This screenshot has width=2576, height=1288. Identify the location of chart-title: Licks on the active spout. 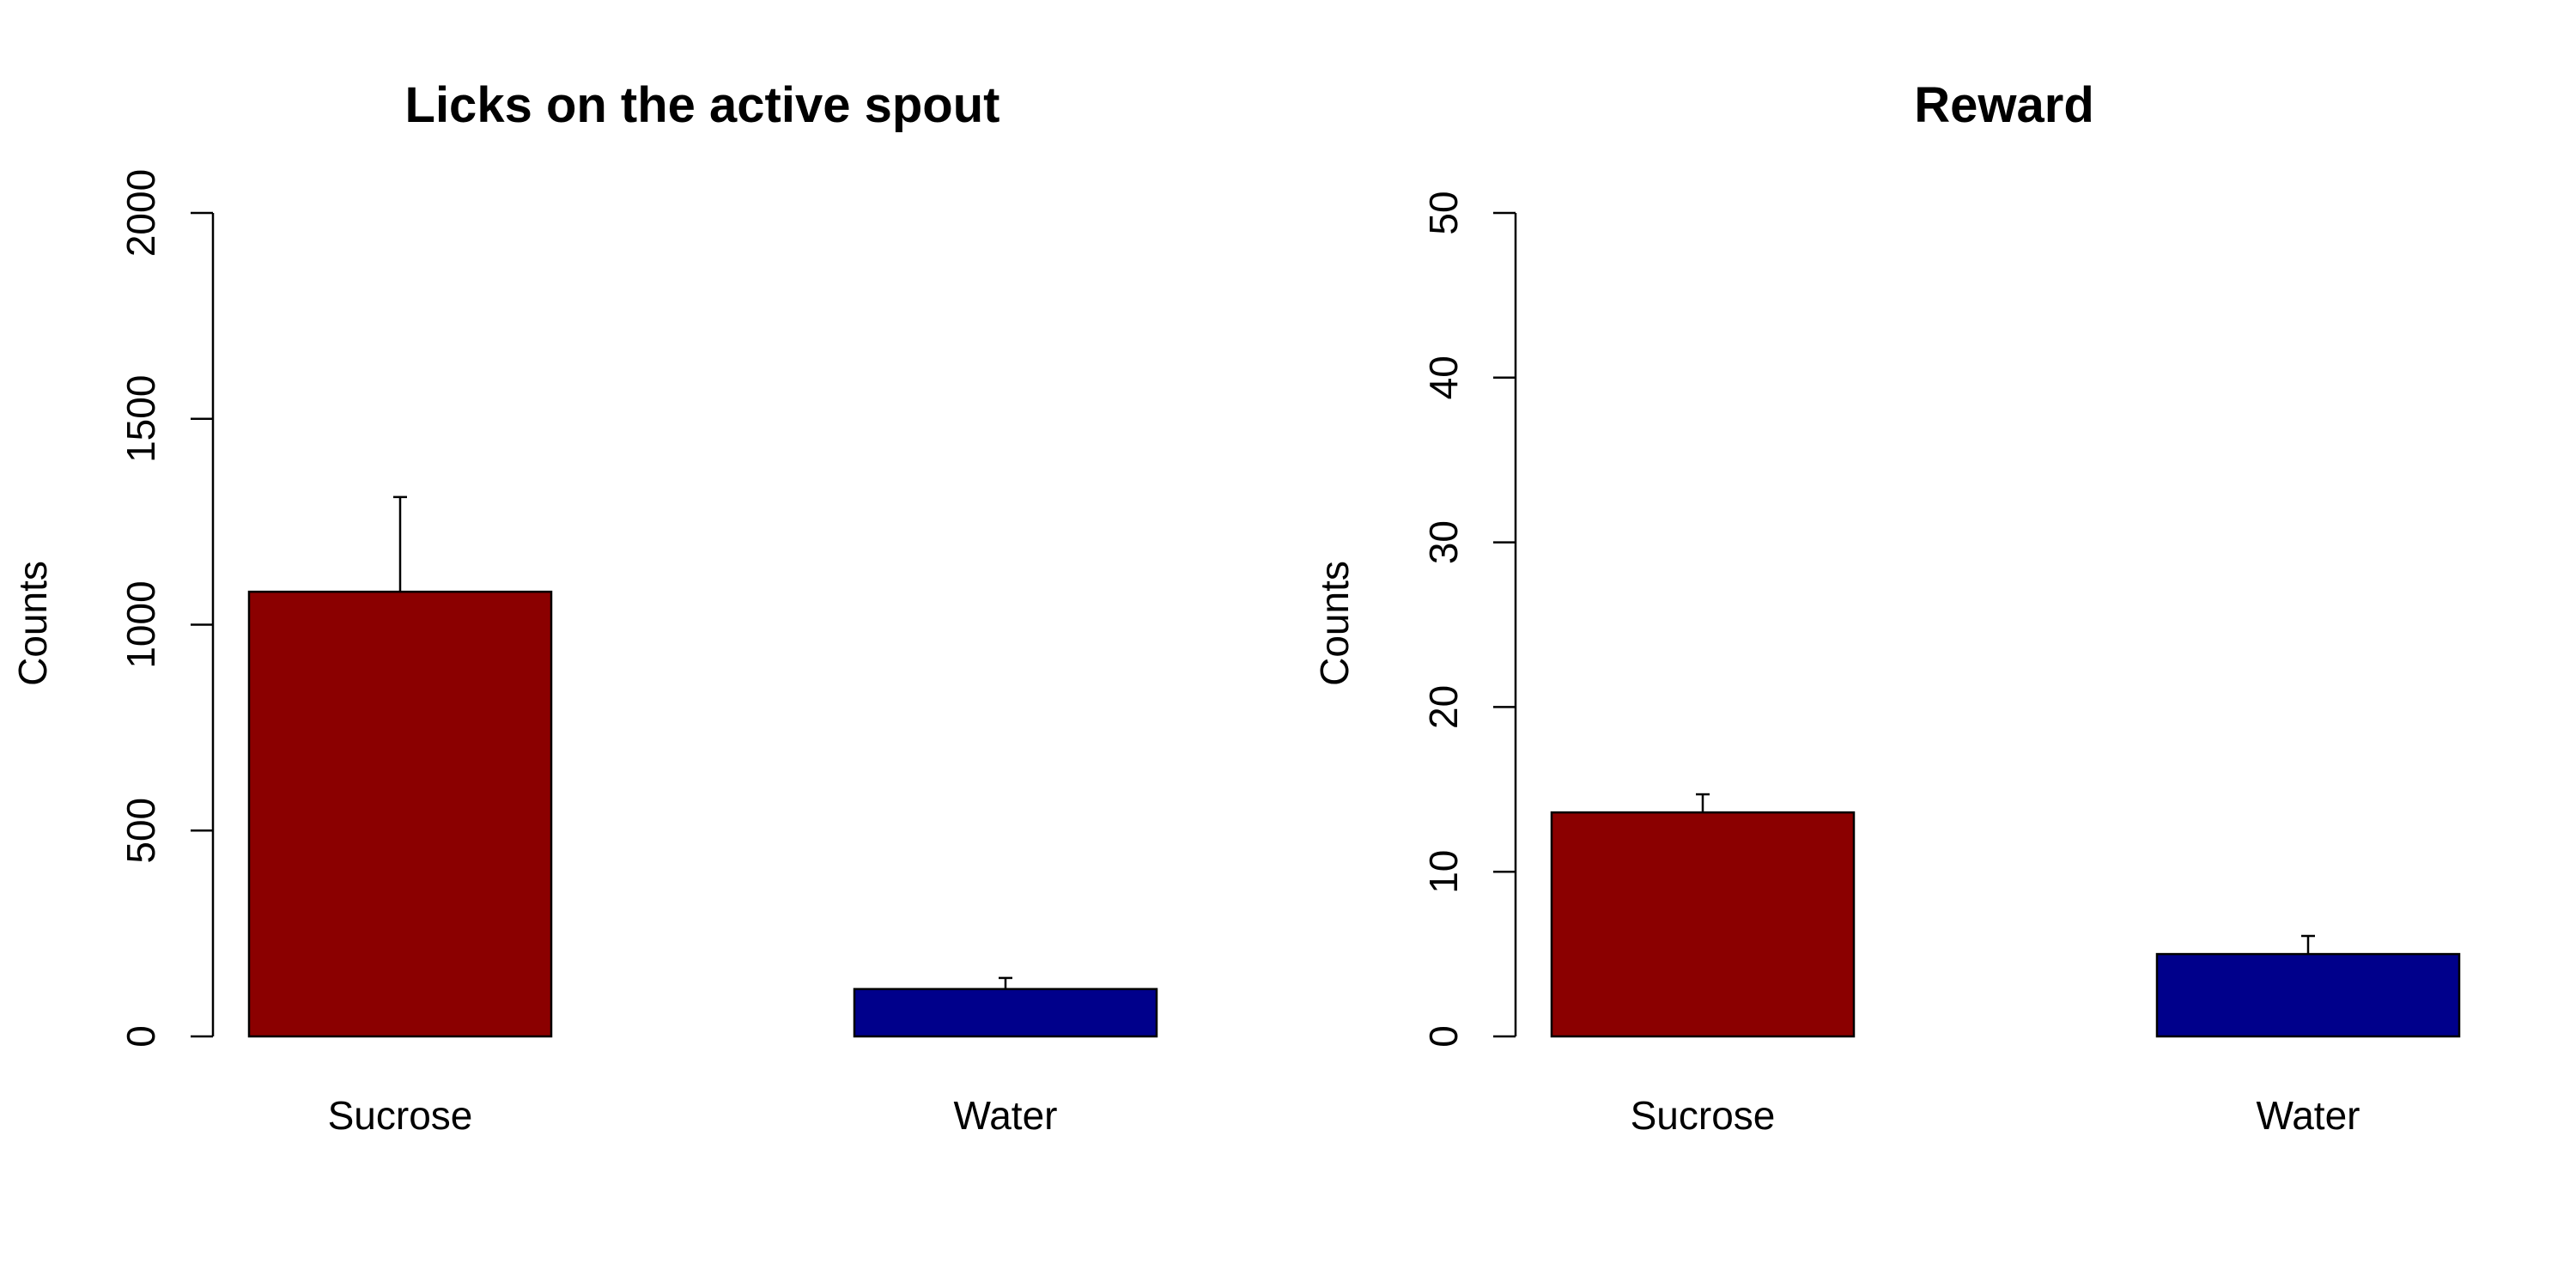
(702, 105).